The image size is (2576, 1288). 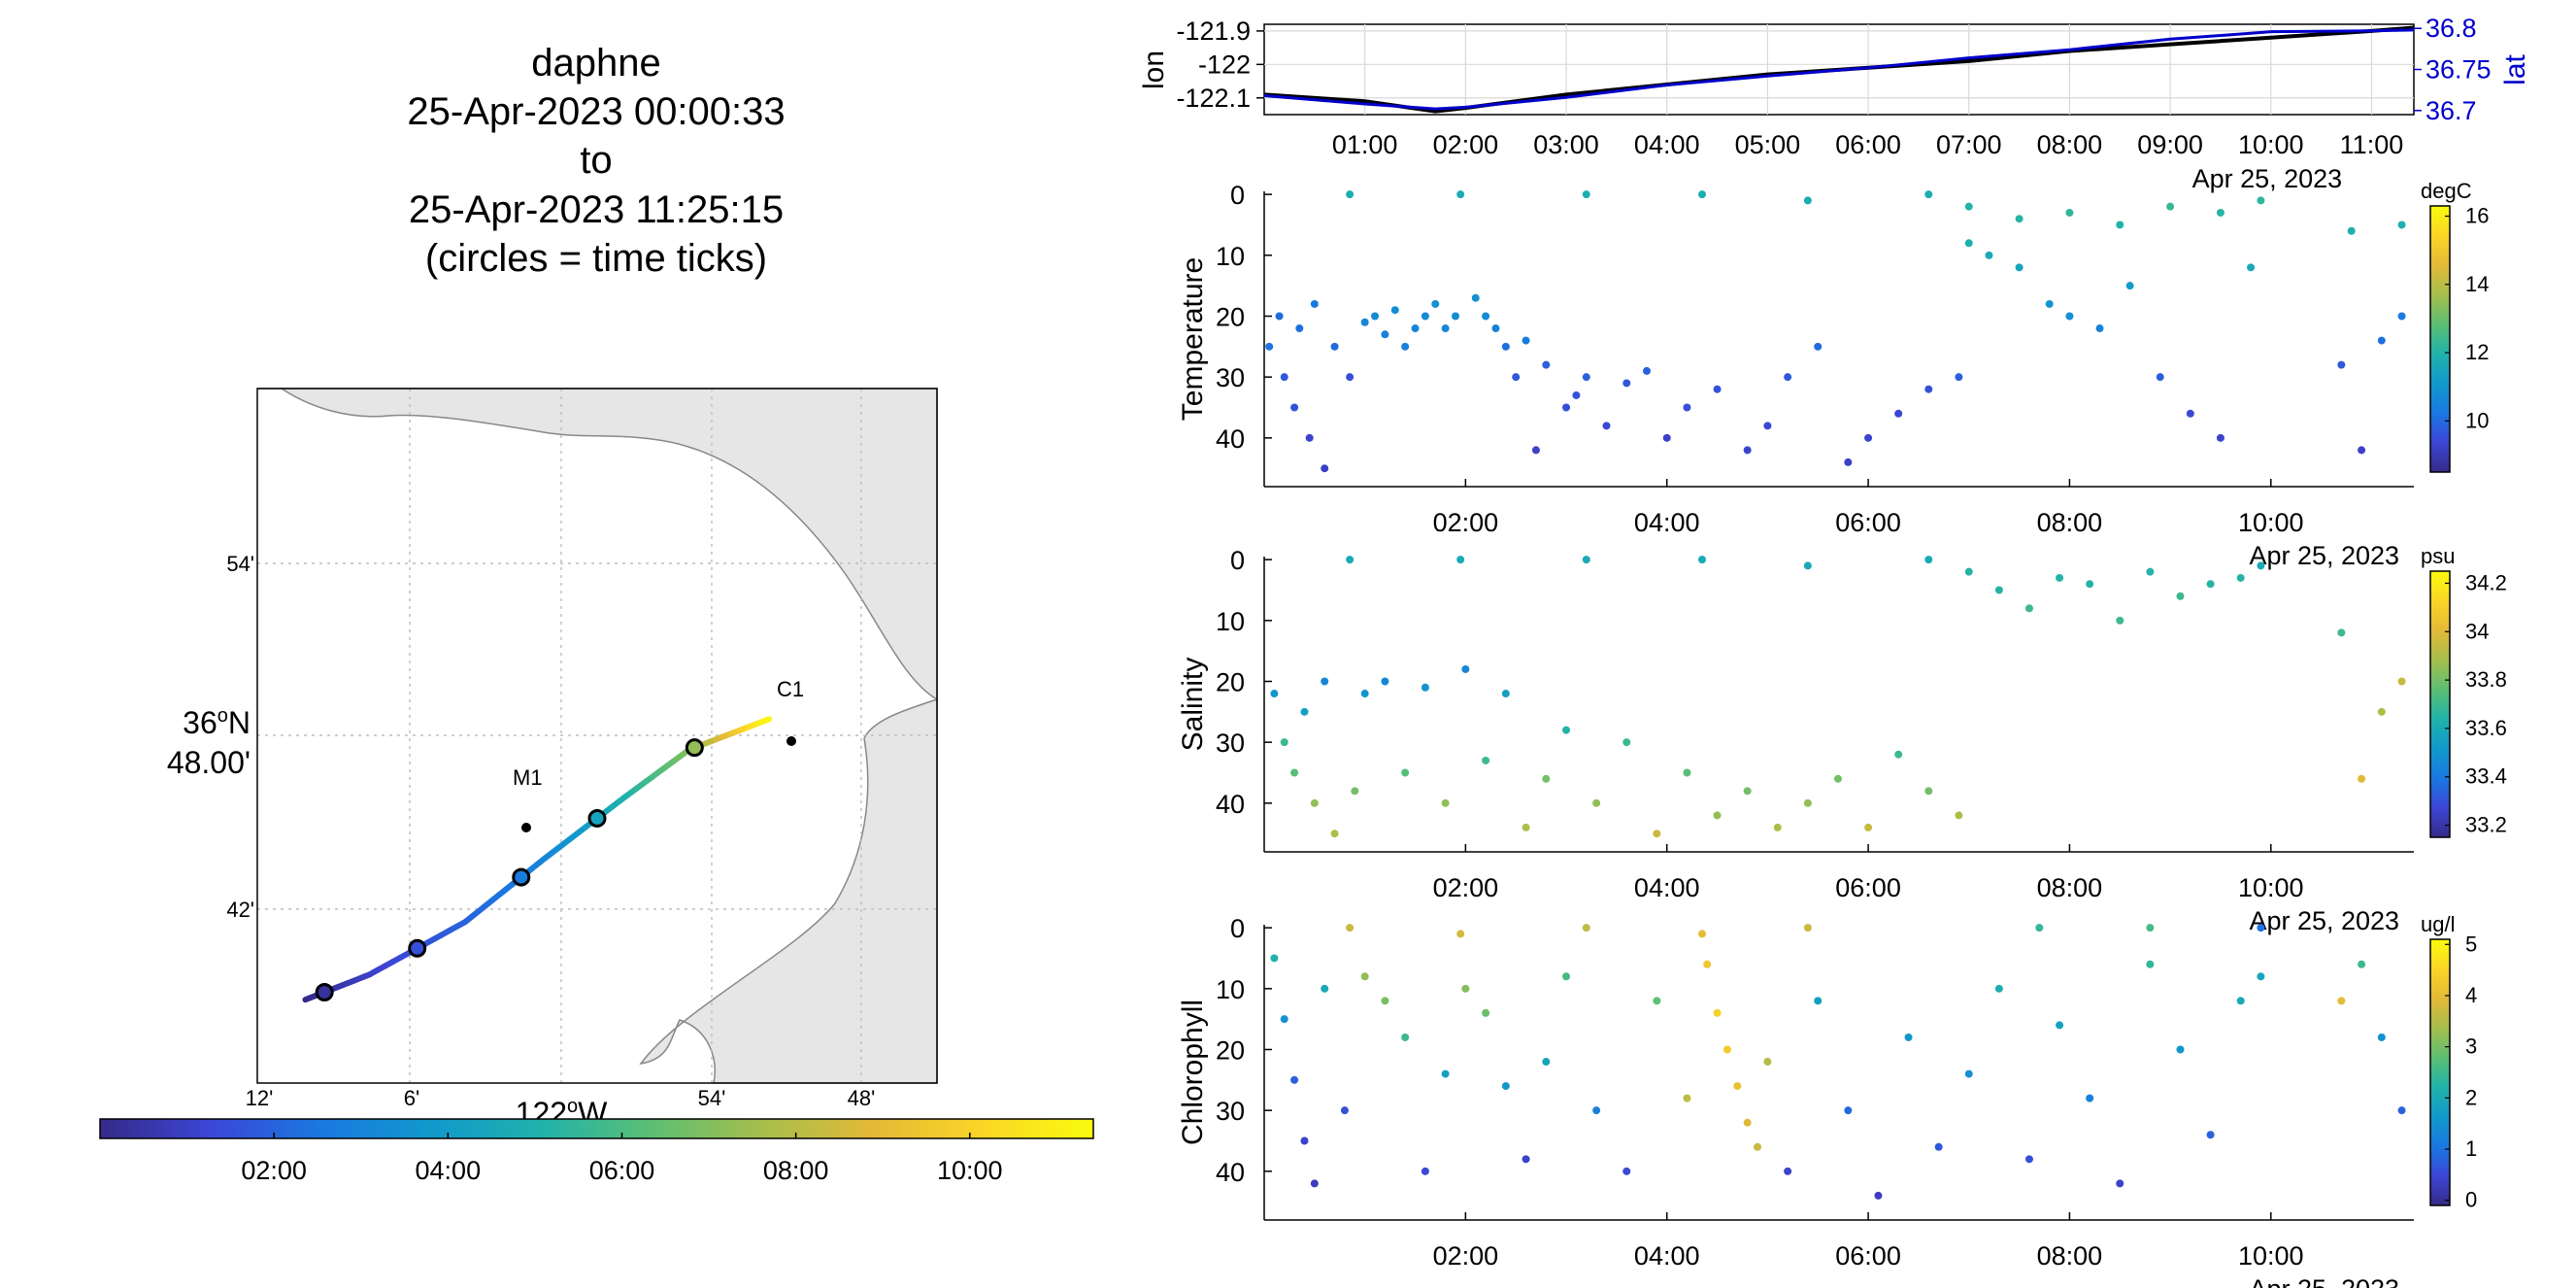 What do you see at coordinates (2324, 555) in the screenshot?
I see `temperature-x-date-label: Apr 25, 2023` at bounding box center [2324, 555].